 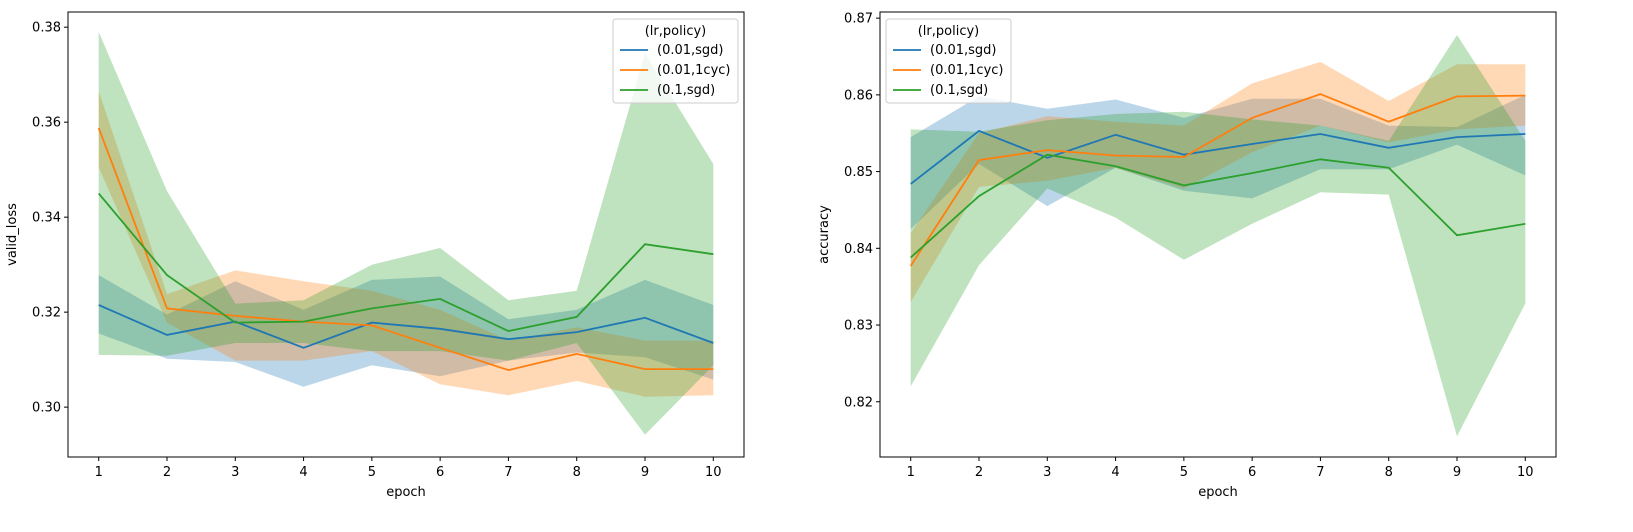 What do you see at coordinates (12, 234) in the screenshot?
I see `y-axis-label: valid_loss` at bounding box center [12, 234].